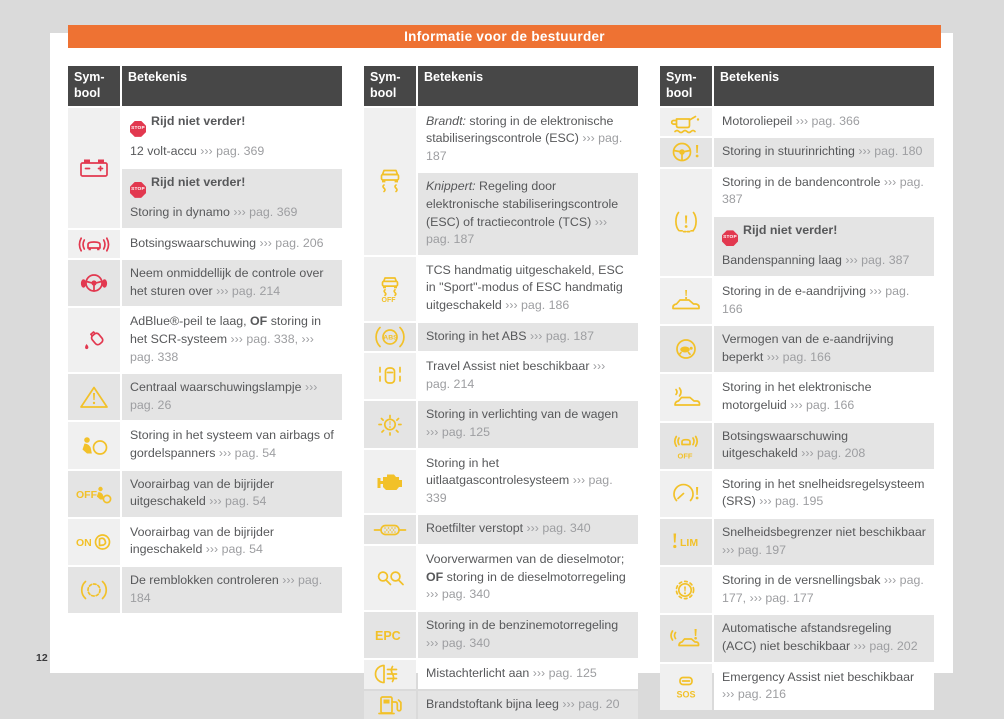  Describe the element at coordinates (205, 244) in the screenshot. I see `table-row: Botsingswaarschuwing ››› pag. 206` at that location.